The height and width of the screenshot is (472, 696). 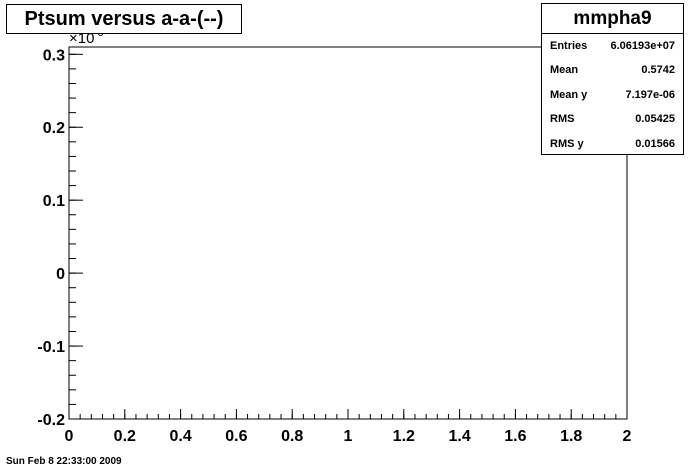 I want to click on x-tick-label: 0.8, so click(x=292, y=436).